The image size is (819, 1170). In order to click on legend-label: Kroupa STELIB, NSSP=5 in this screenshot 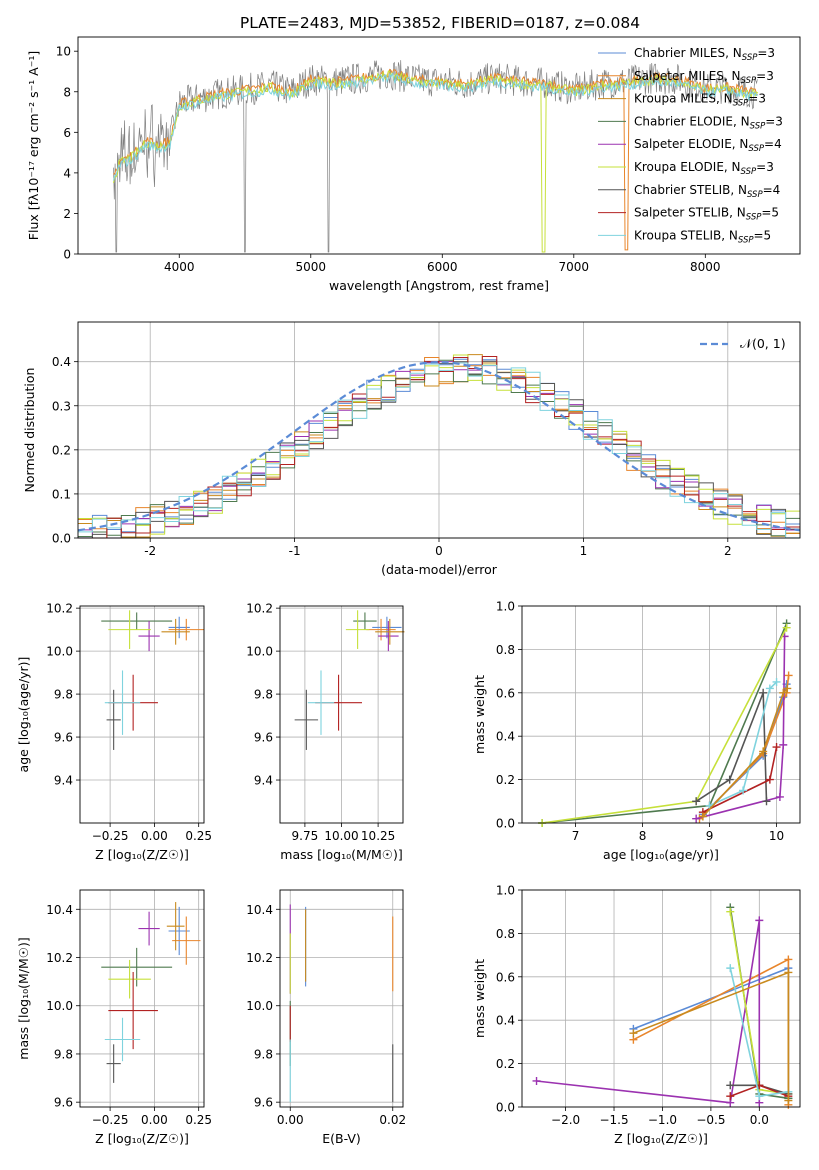, I will do `click(702, 236)`.